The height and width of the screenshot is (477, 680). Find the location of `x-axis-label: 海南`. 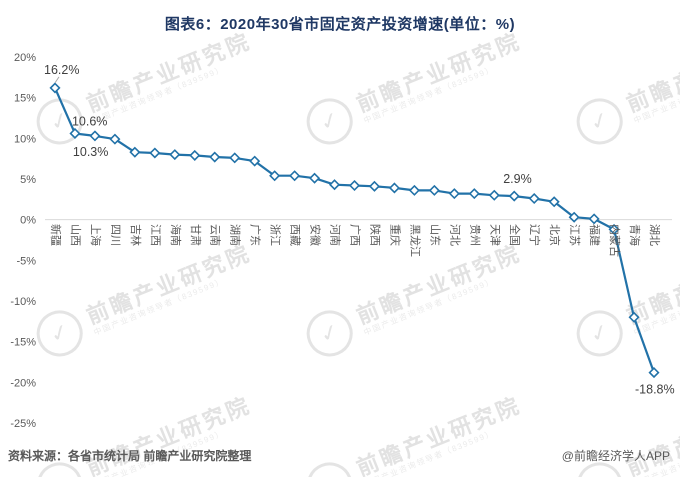

x-axis-label: 海南 is located at coordinates (176, 235).